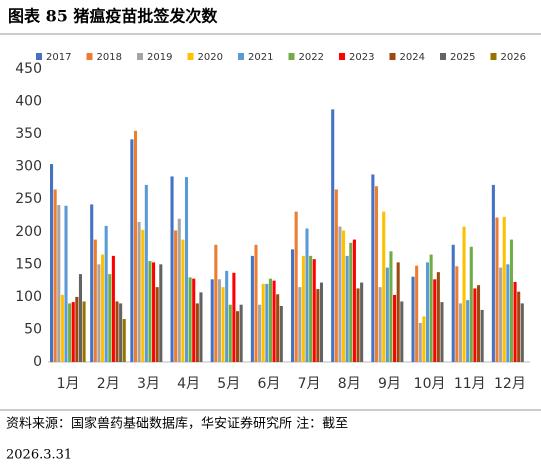 Image resolution: width=541 pixels, height=471 pixels. I want to click on x-tick-label: 8月, so click(349, 384).